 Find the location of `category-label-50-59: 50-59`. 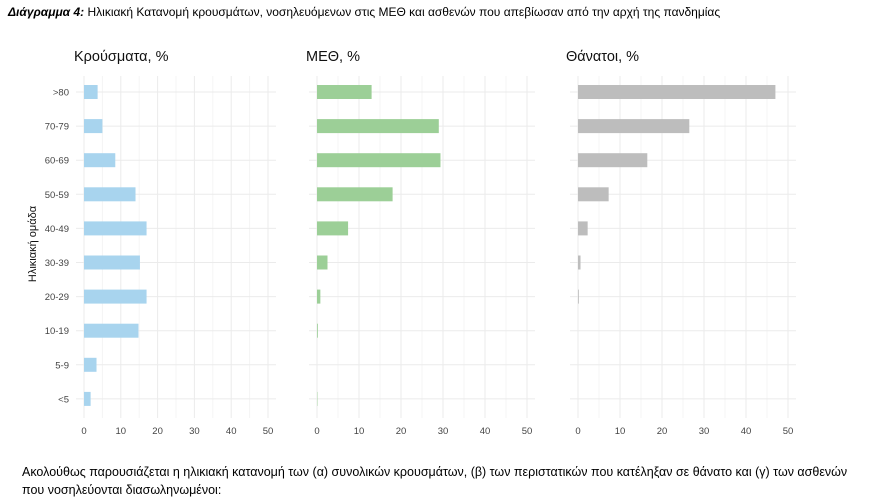

category-label-50-59: 50-59 is located at coordinates (57, 195).